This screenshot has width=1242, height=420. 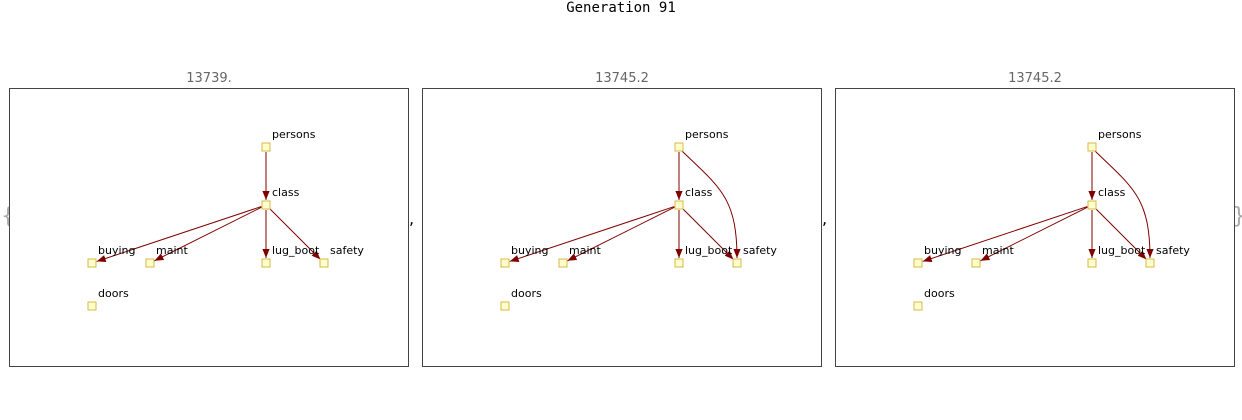 I want to click on close-brace: }, so click(x=1237, y=217).